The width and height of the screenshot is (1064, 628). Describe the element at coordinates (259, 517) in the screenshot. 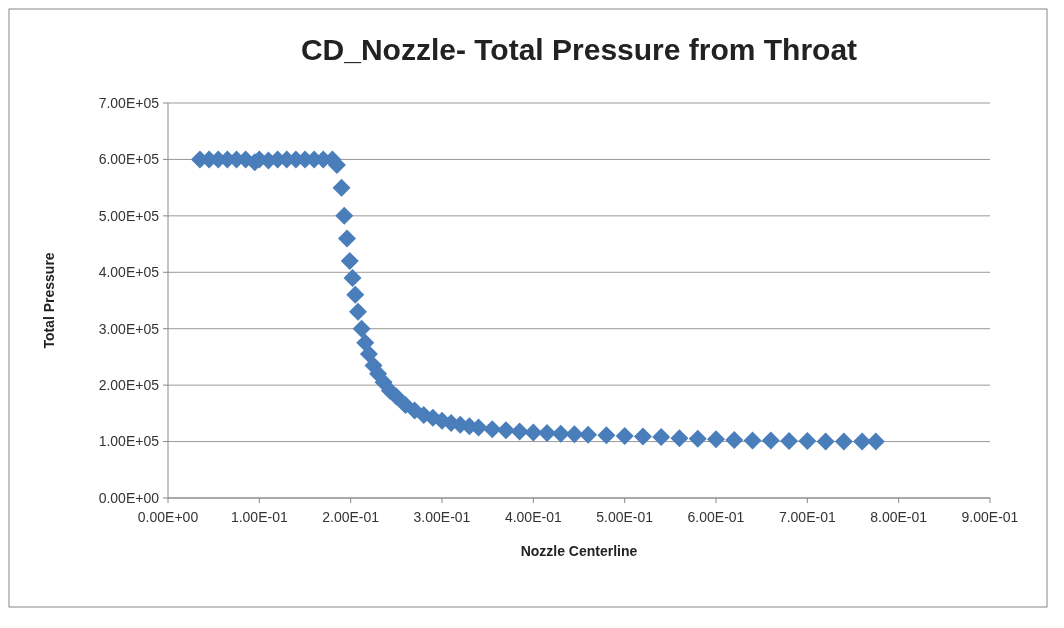

I see `x-tick-label: 1.00E-01` at that location.